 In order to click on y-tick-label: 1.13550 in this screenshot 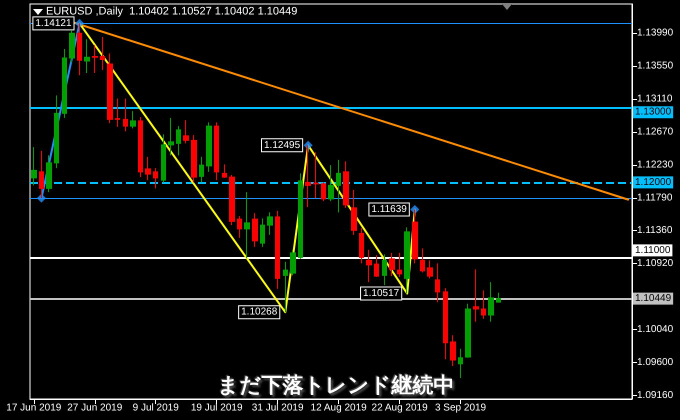, I will do `click(655, 66)`.